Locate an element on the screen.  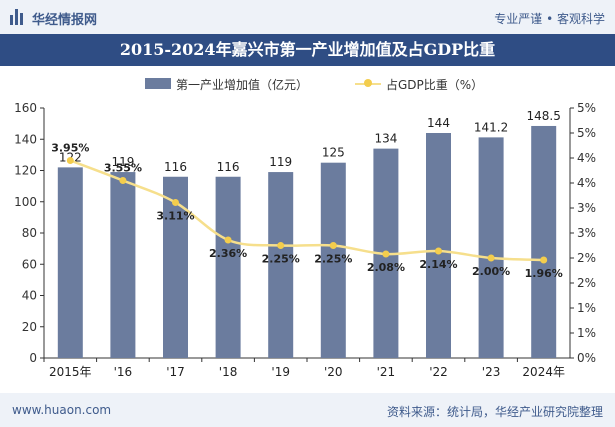
legend-line-marker is located at coordinates (368, 83).